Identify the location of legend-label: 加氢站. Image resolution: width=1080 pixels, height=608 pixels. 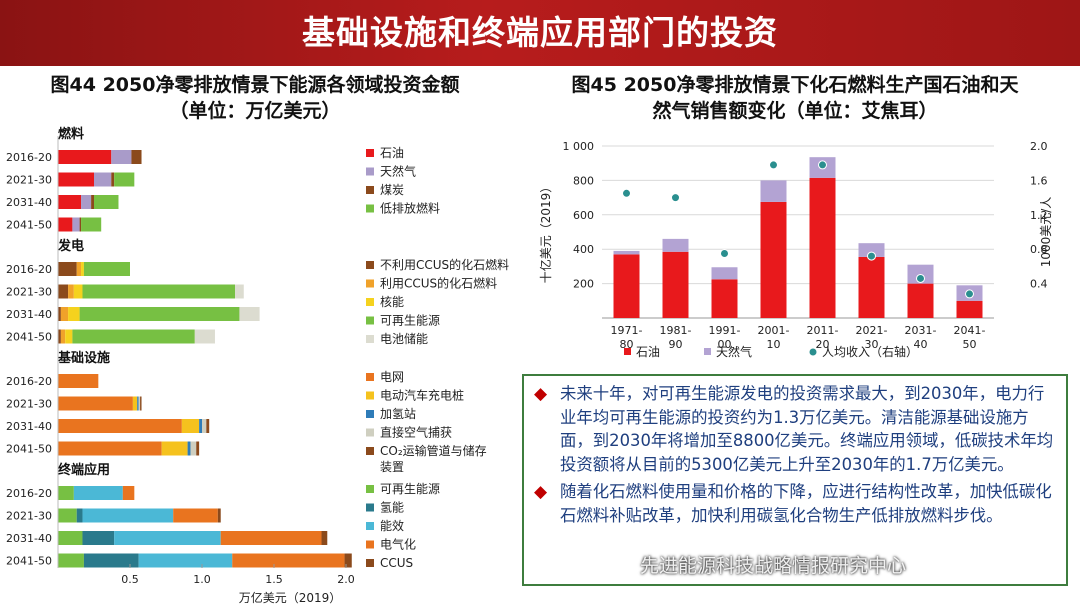
(398, 413).